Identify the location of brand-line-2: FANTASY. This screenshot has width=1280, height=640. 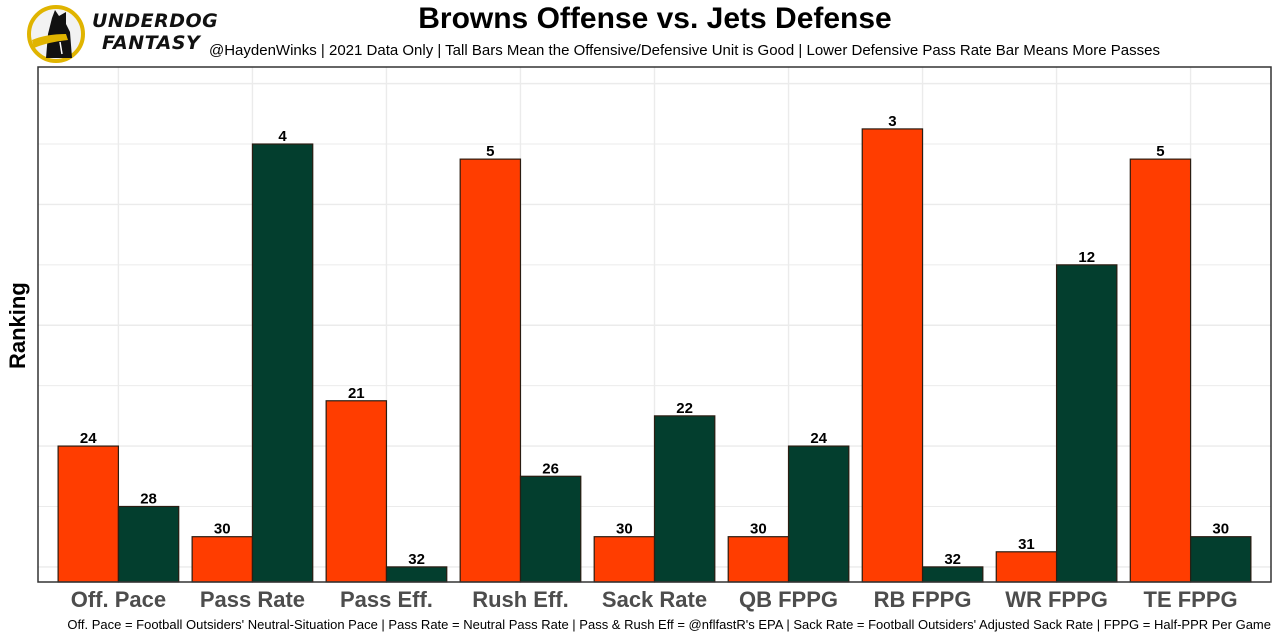
(151, 43).